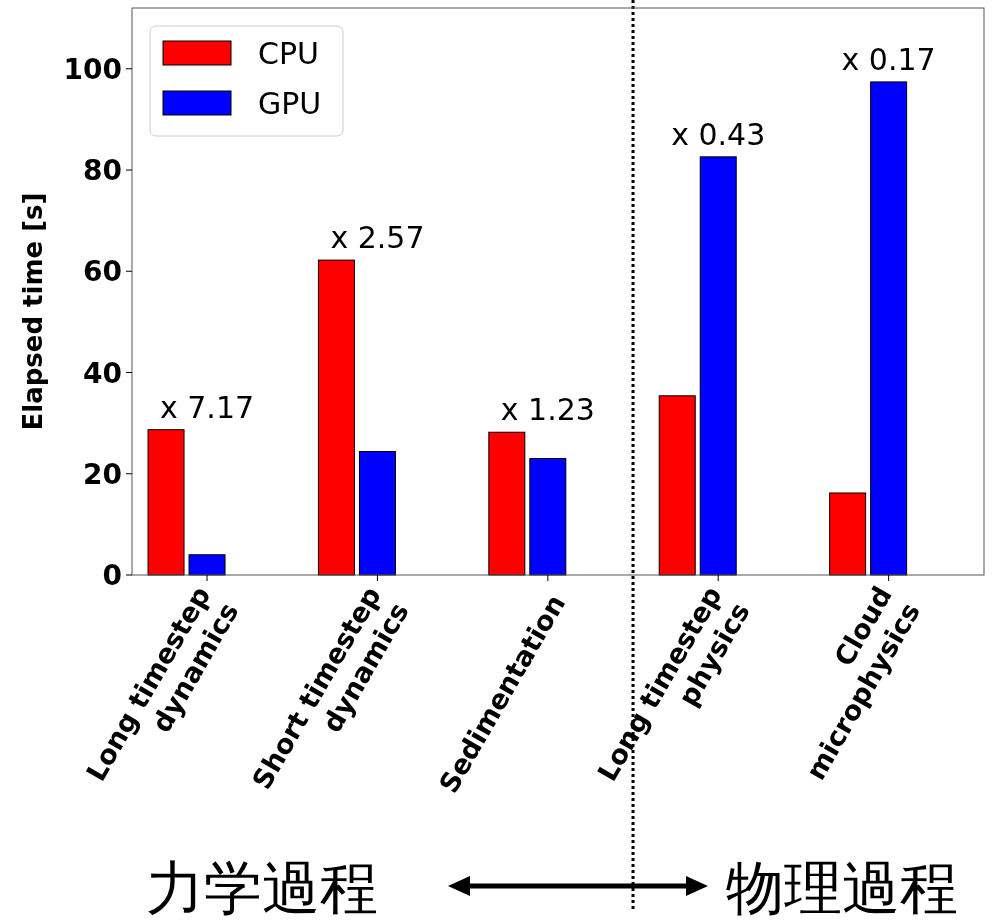  What do you see at coordinates (842, 888) in the screenshot?
I see `text: 物理過程` at bounding box center [842, 888].